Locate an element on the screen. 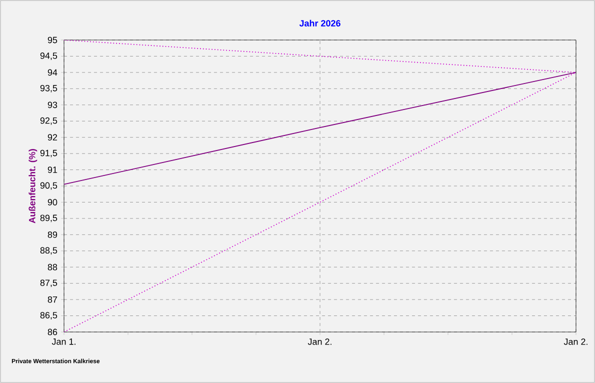 This screenshot has width=595, height=383. y-tick-label: 92,5 is located at coordinates (49, 121).